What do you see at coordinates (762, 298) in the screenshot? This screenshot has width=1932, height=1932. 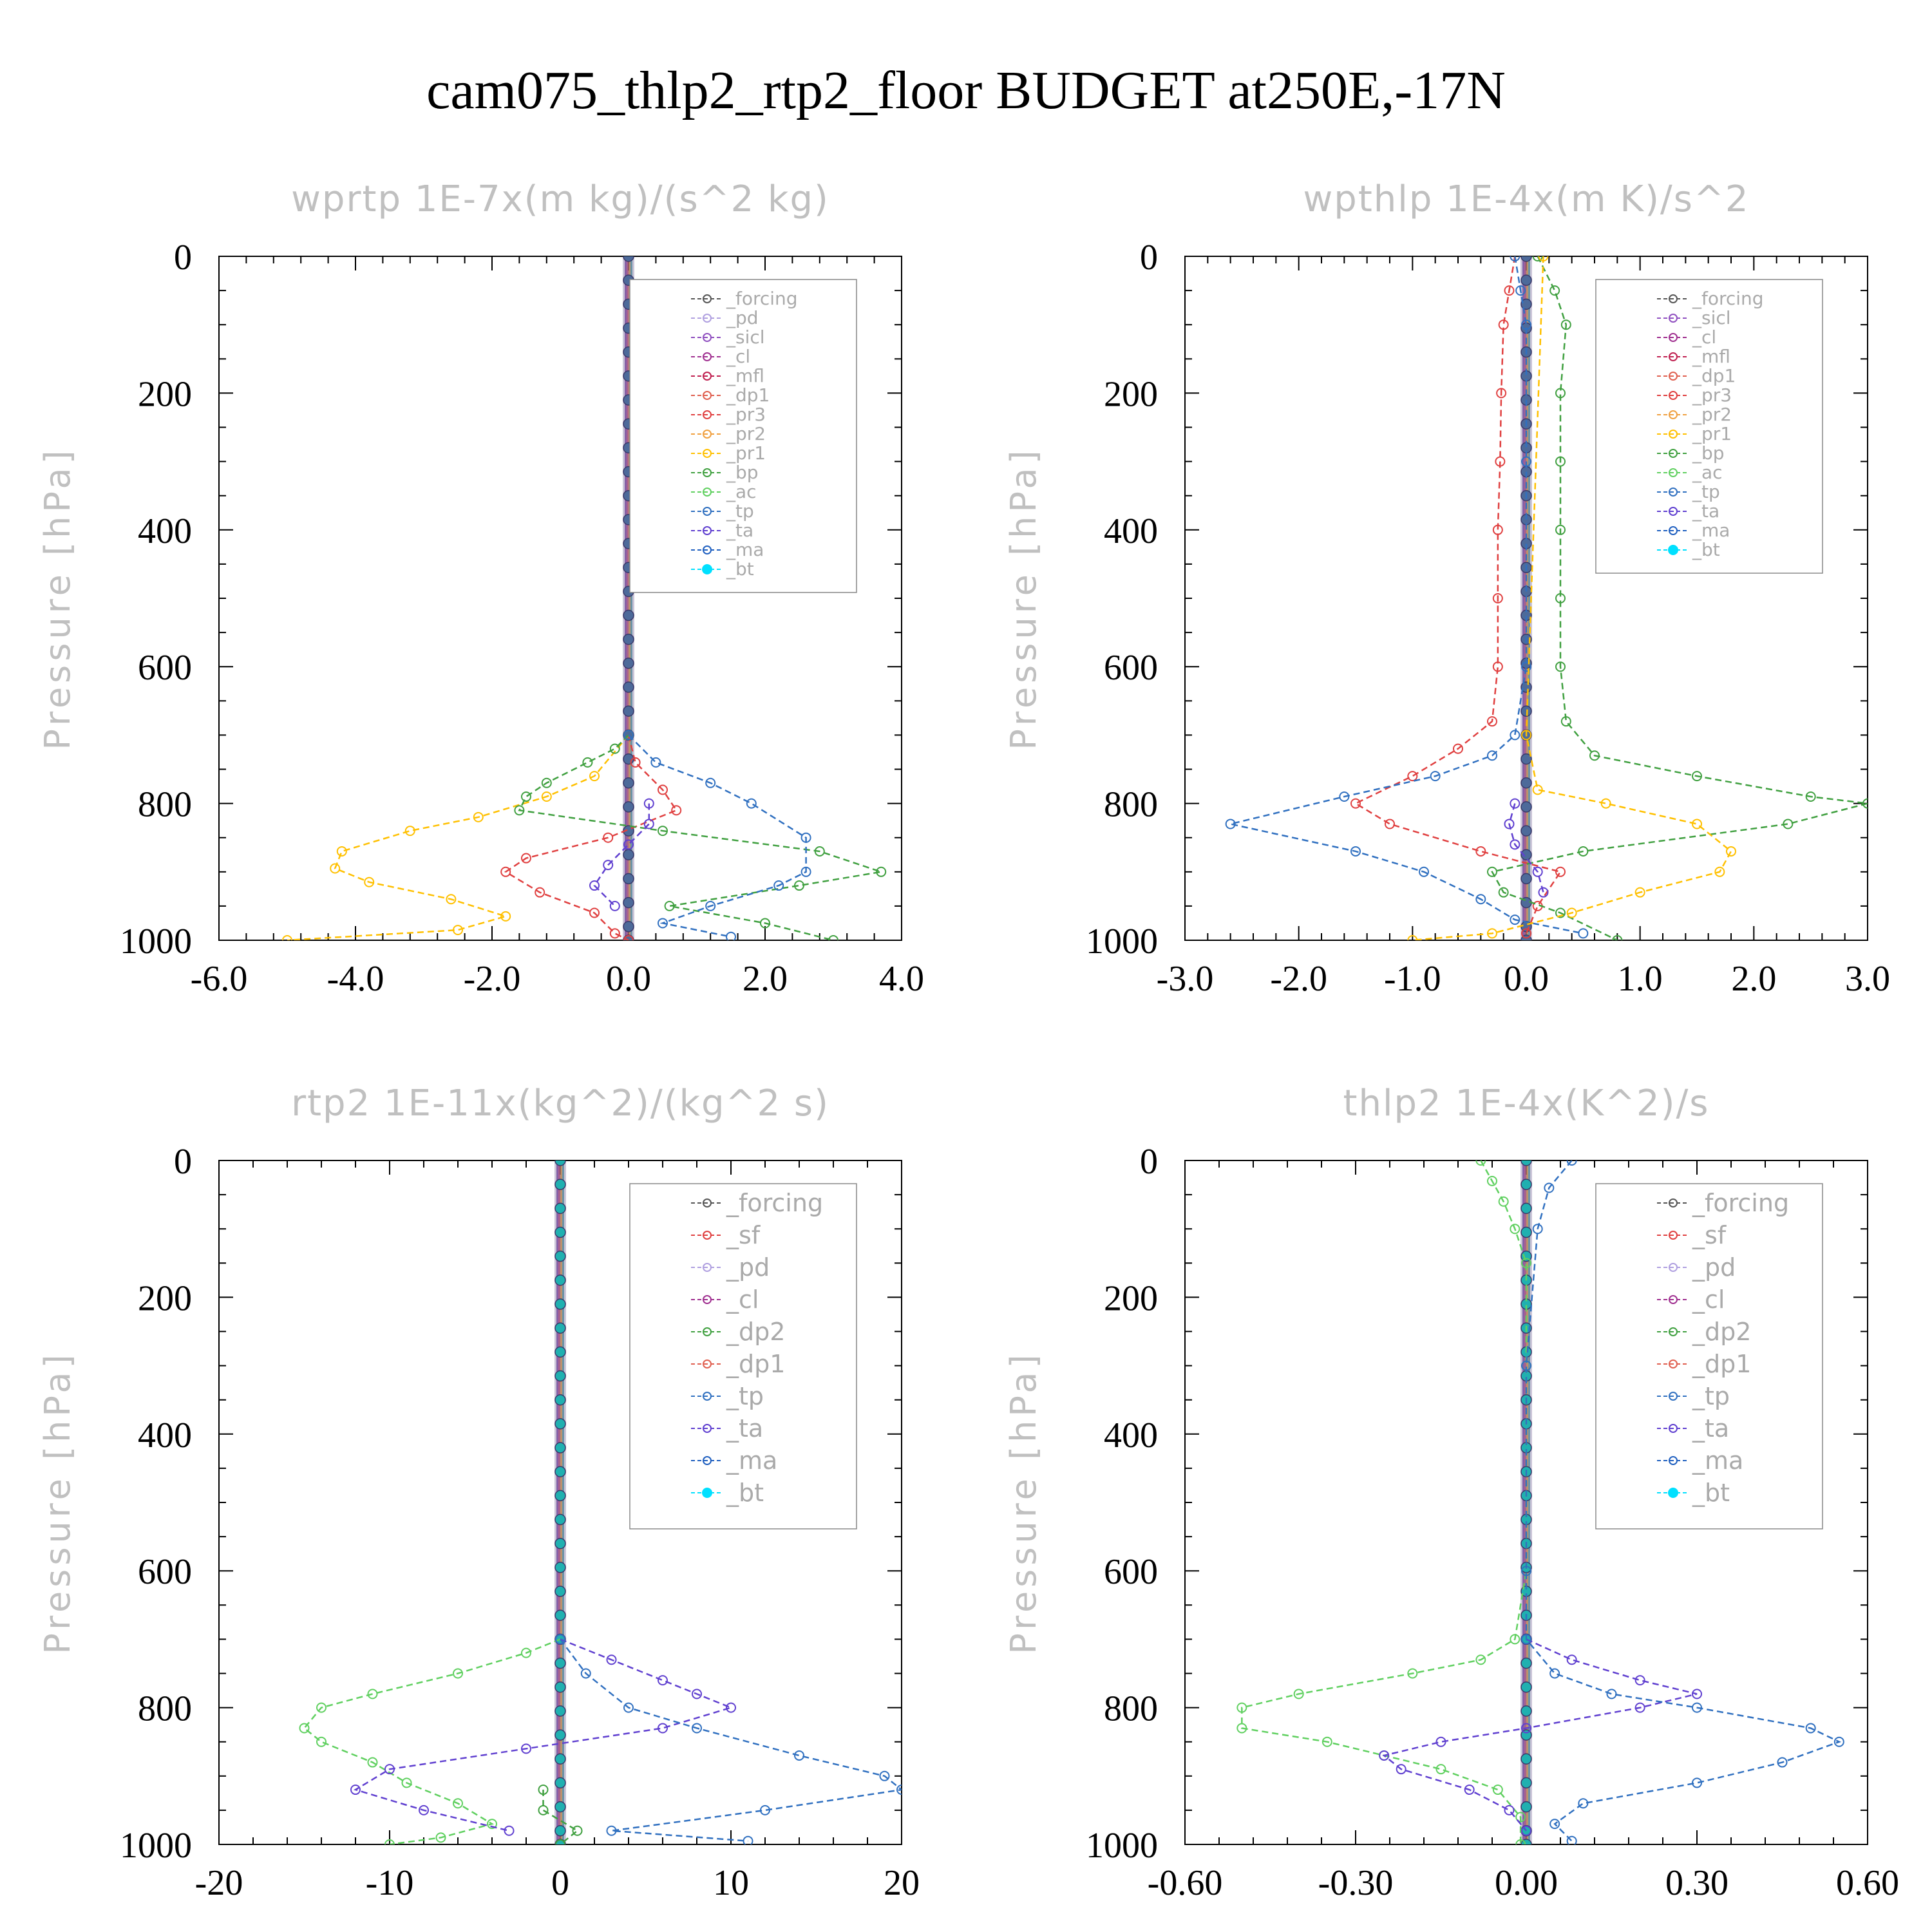 I see `legend-label: _forcing` at bounding box center [762, 298].